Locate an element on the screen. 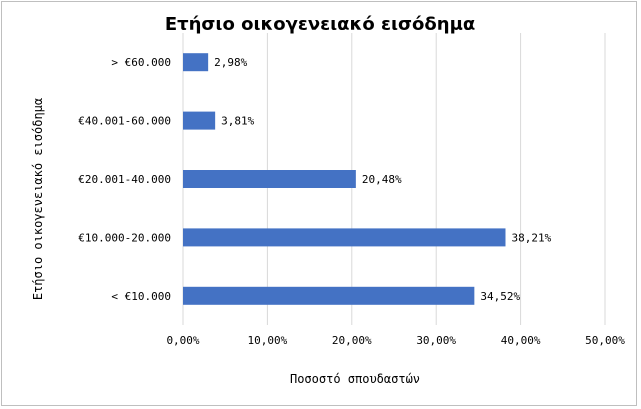  x-tick-label: 0,00% is located at coordinates (182, 340).